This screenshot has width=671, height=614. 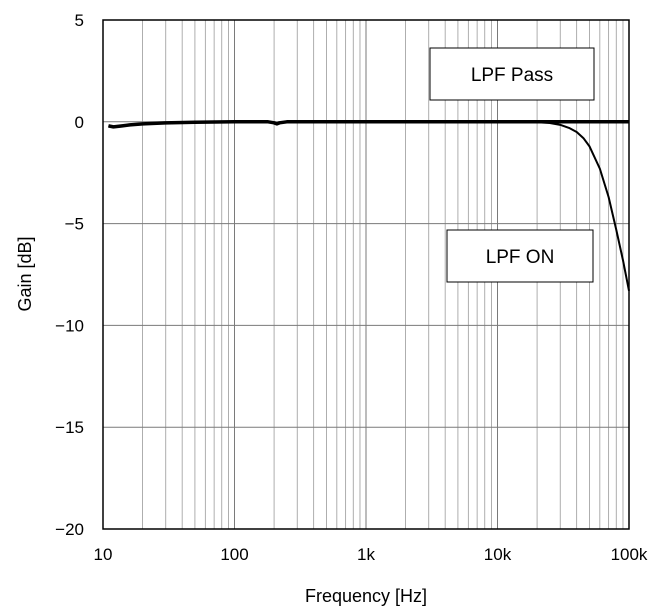 I want to click on annotation-lpf-on: LPF ON, so click(x=520, y=256).